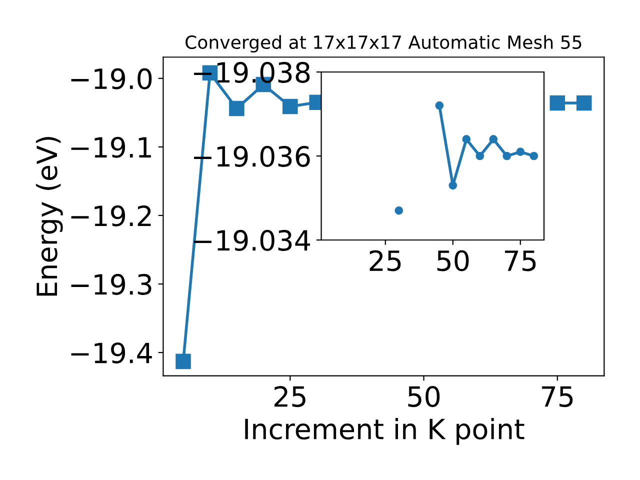 The height and width of the screenshot is (480, 640). Describe the element at coordinates (111, 353) in the screenshot. I see `y-tick-label: −19.4` at that location.